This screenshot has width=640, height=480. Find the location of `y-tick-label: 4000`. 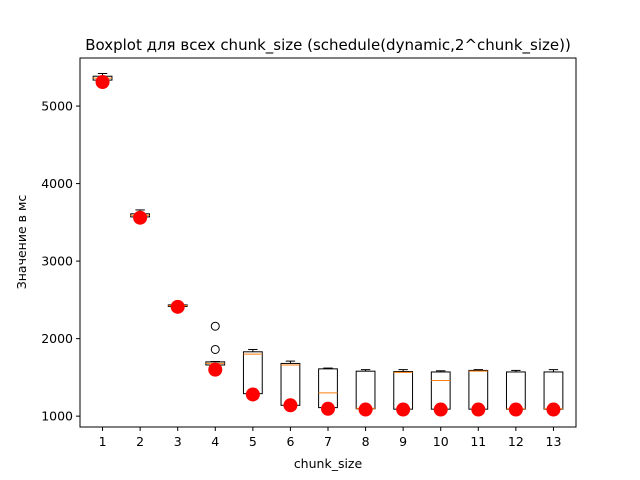

y-tick-label: 4000 is located at coordinates (57, 183).